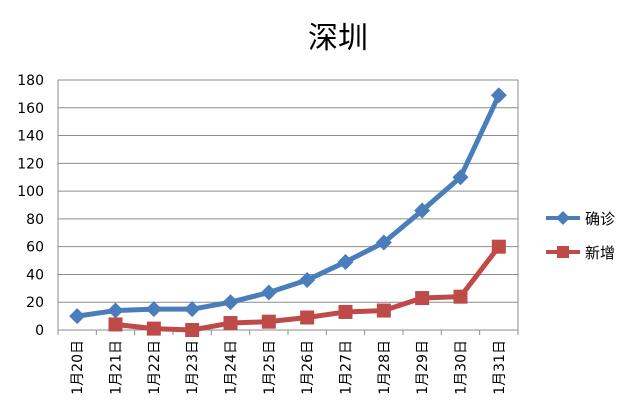 The height and width of the screenshot is (419, 640). Describe the element at coordinates (35, 275) in the screenshot. I see `y-tick-label: 40` at that location.